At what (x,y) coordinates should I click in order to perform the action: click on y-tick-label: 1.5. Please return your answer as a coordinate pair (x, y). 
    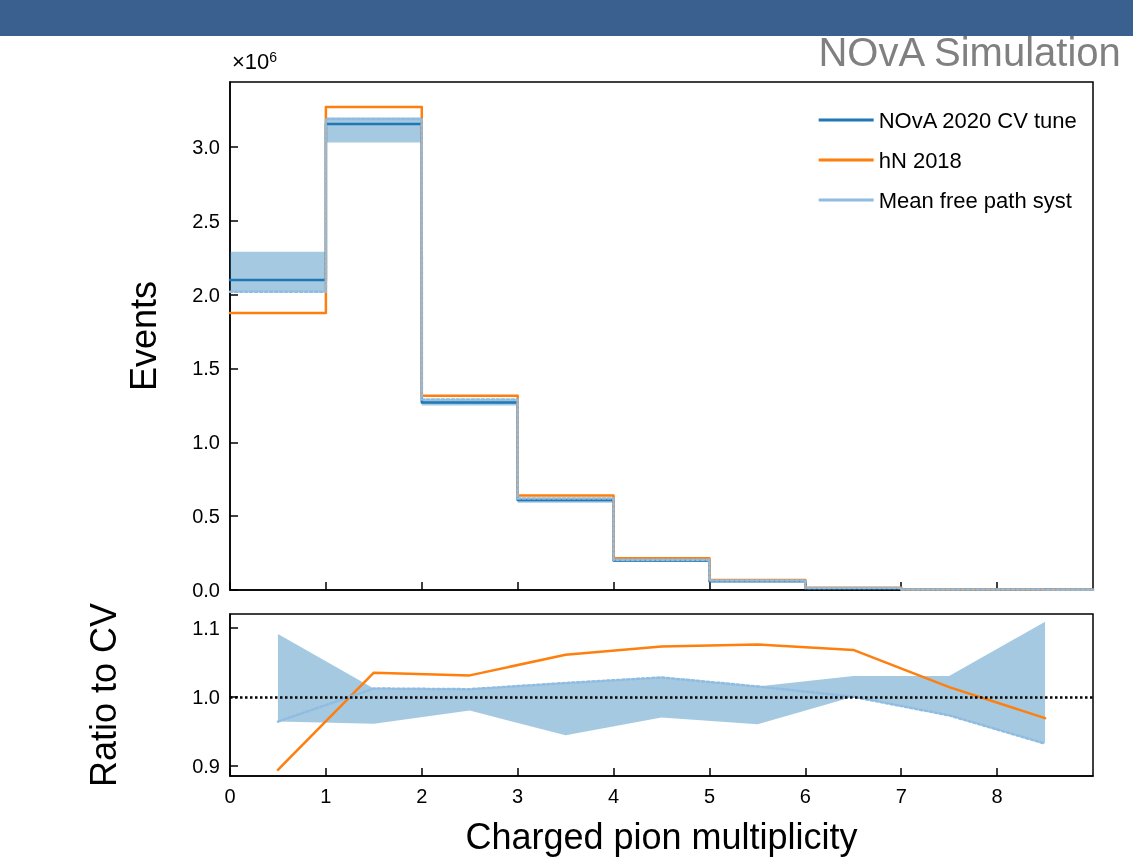
    Looking at the image, I should click on (206, 368).